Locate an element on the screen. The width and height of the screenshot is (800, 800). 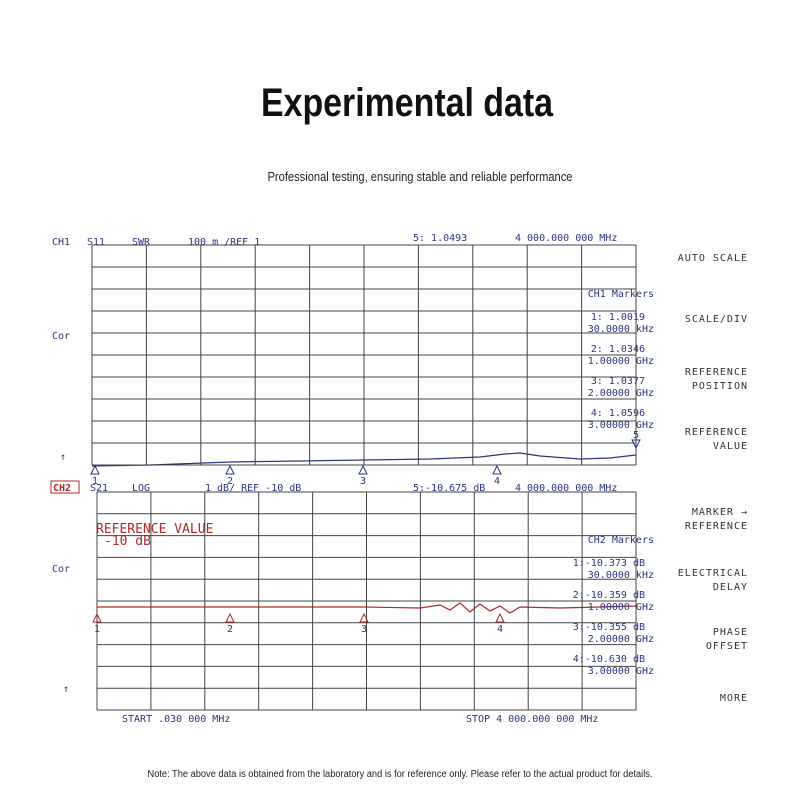
menu-label: OFFSET is located at coordinates (727, 646).